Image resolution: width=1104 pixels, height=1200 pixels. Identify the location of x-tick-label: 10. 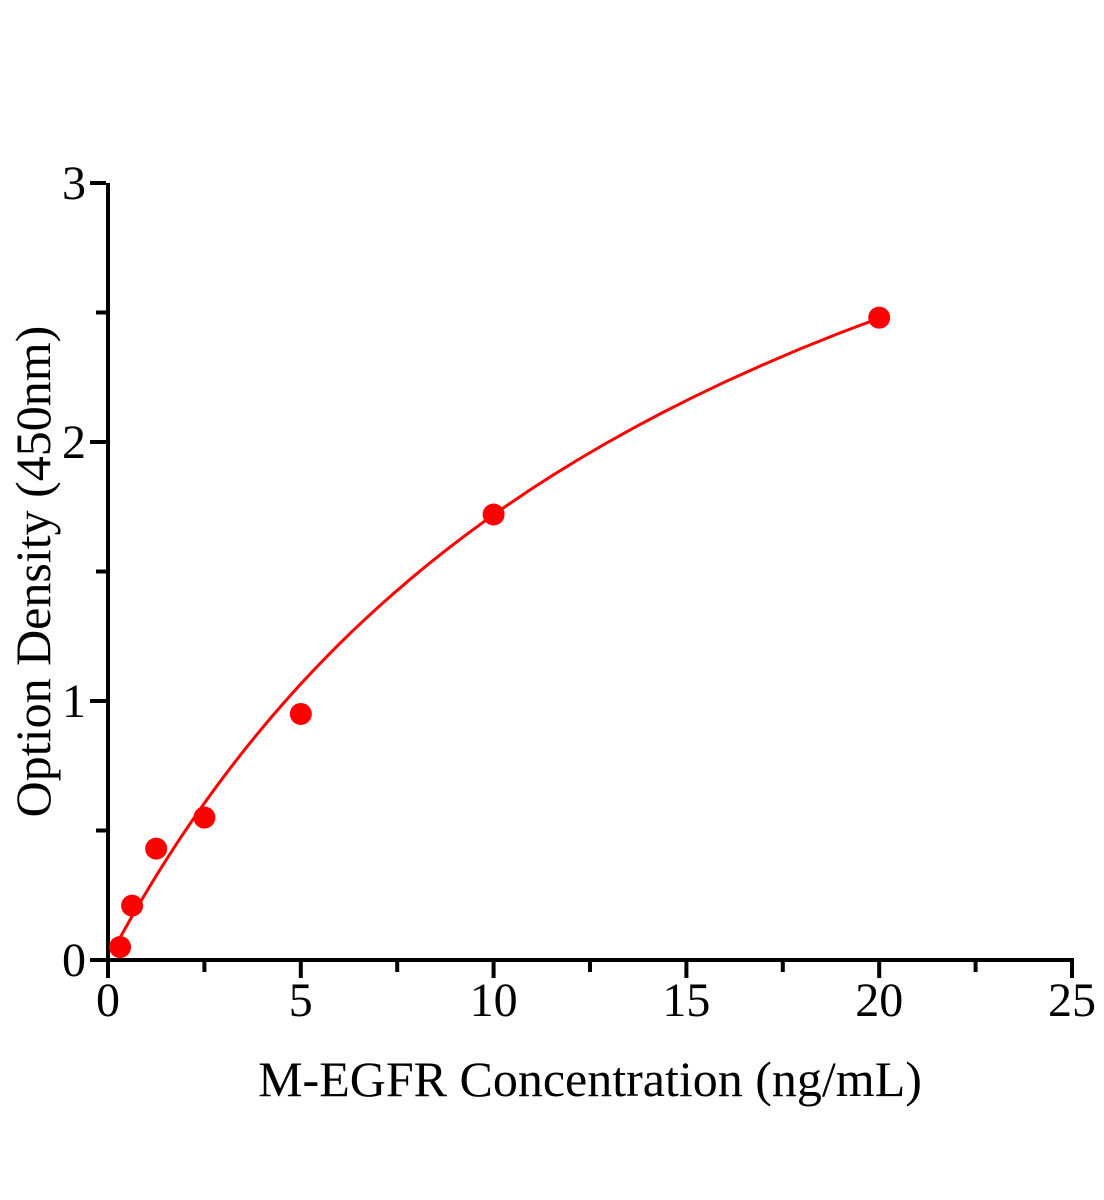
(494, 1000).